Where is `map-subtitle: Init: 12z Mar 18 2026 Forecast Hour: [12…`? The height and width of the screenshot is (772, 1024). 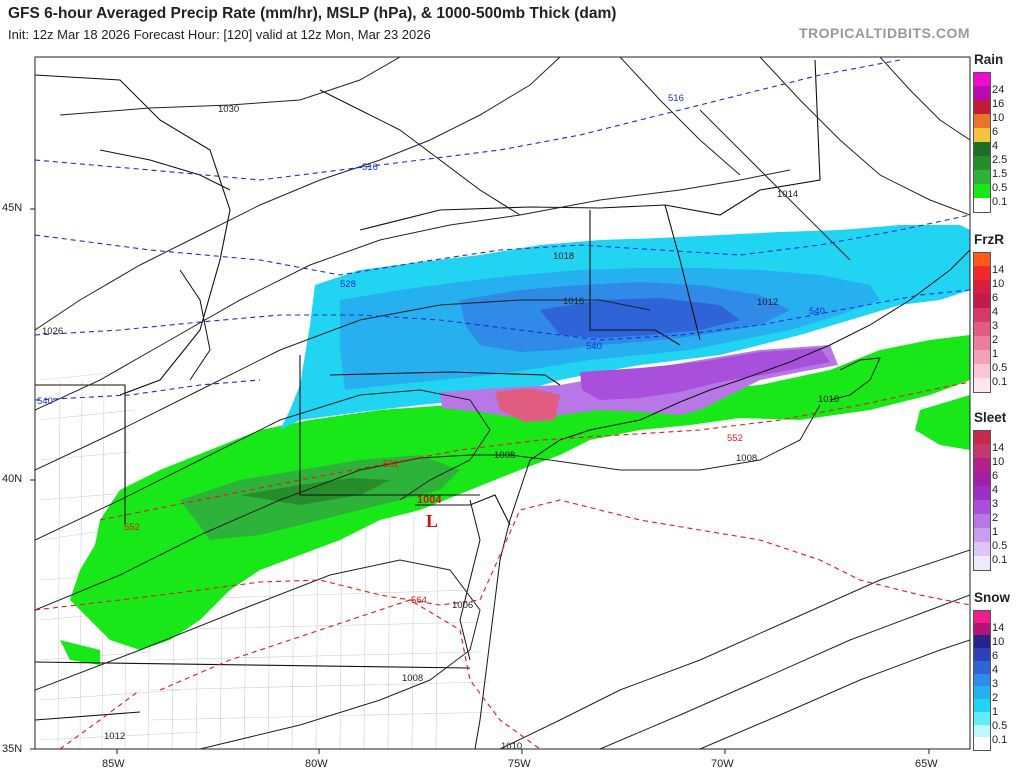
map-subtitle: Init: 12z Mar 18 2026 Forecast Hour: [12… is located at coordinates (219, 34).